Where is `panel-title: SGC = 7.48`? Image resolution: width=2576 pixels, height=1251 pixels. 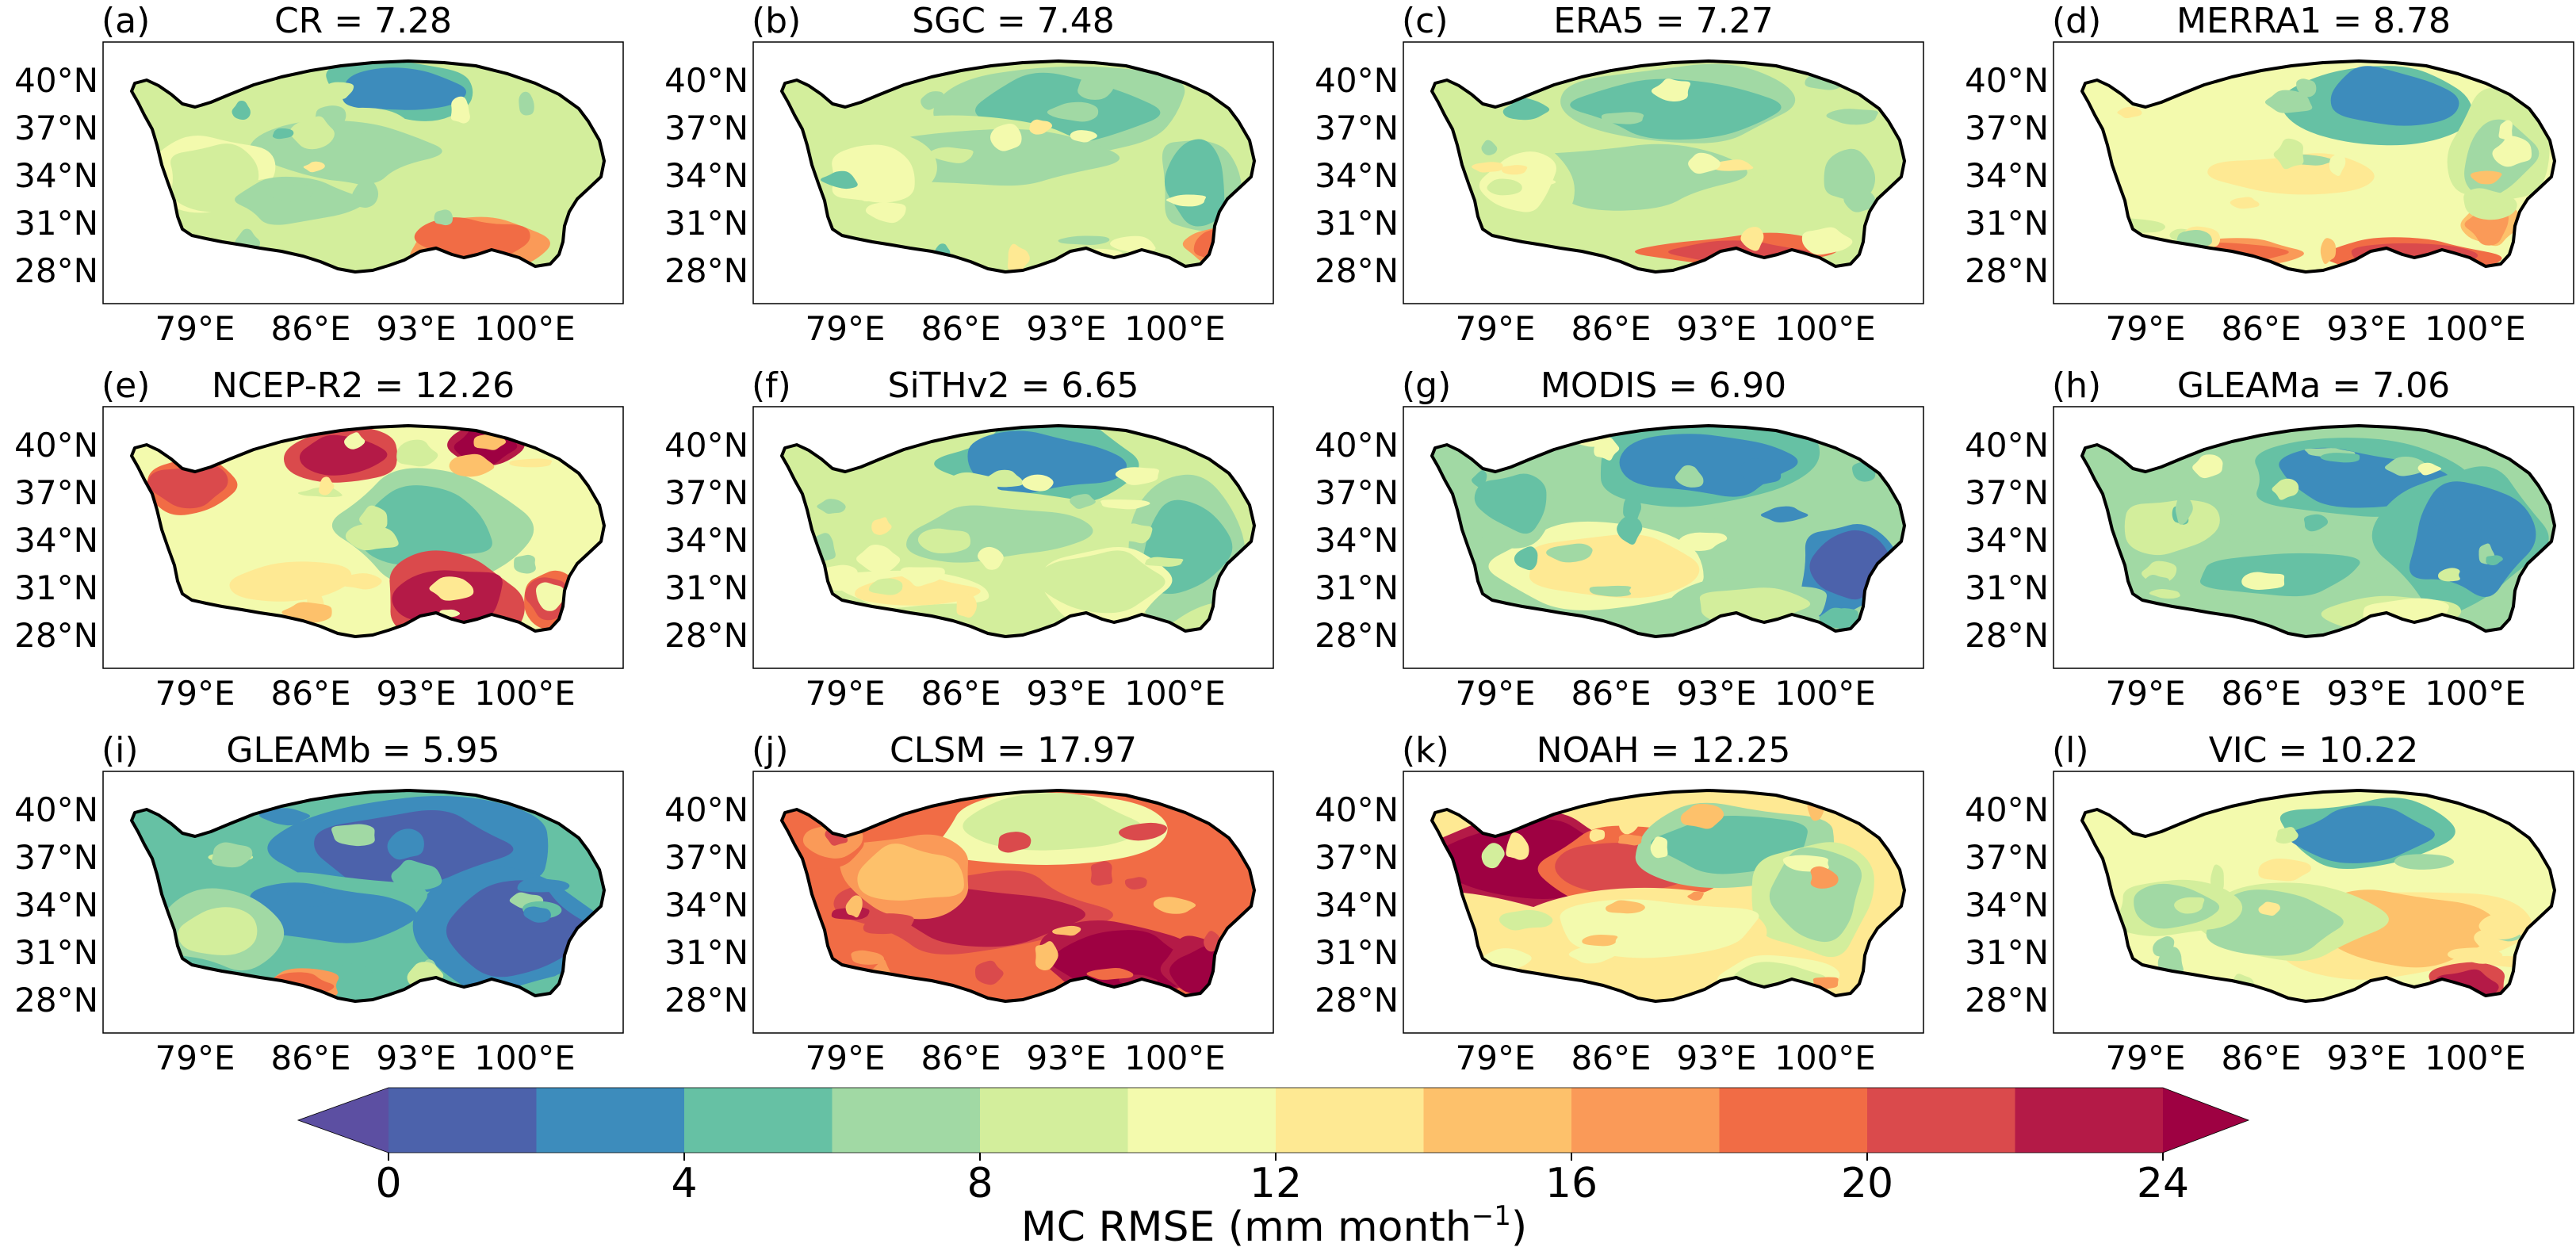
panel-title: SGC = 7.48 is located at coordinates (1013, 21).